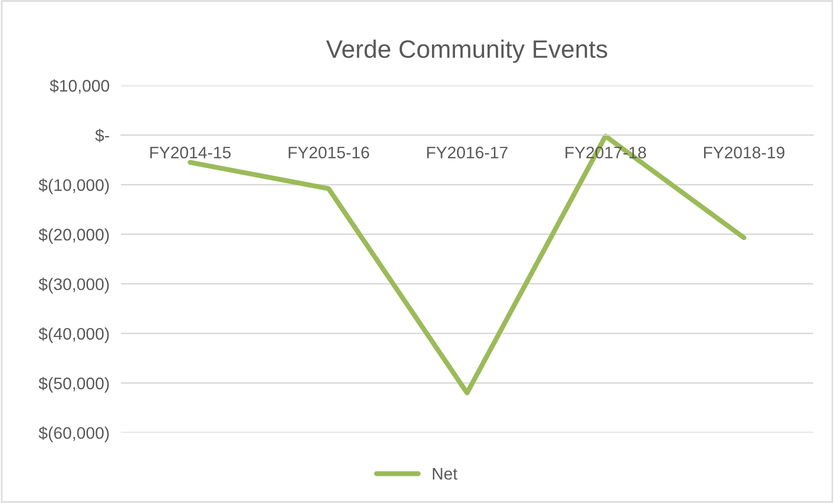 The width and height of the screenshot is (834, 503). Describe the element at coordinates (73, 236) in the screenshot. I see `y-tick-label: $(20,000)` at that location.